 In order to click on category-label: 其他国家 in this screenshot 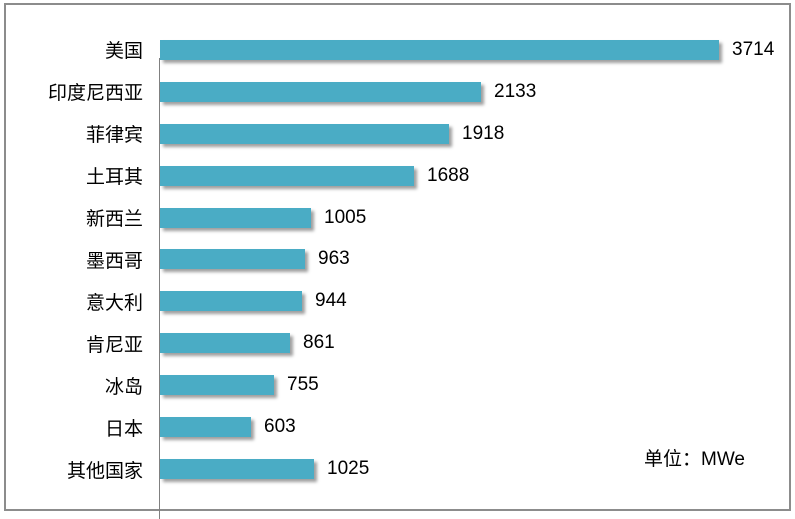, I will do `click(104, 471)`.